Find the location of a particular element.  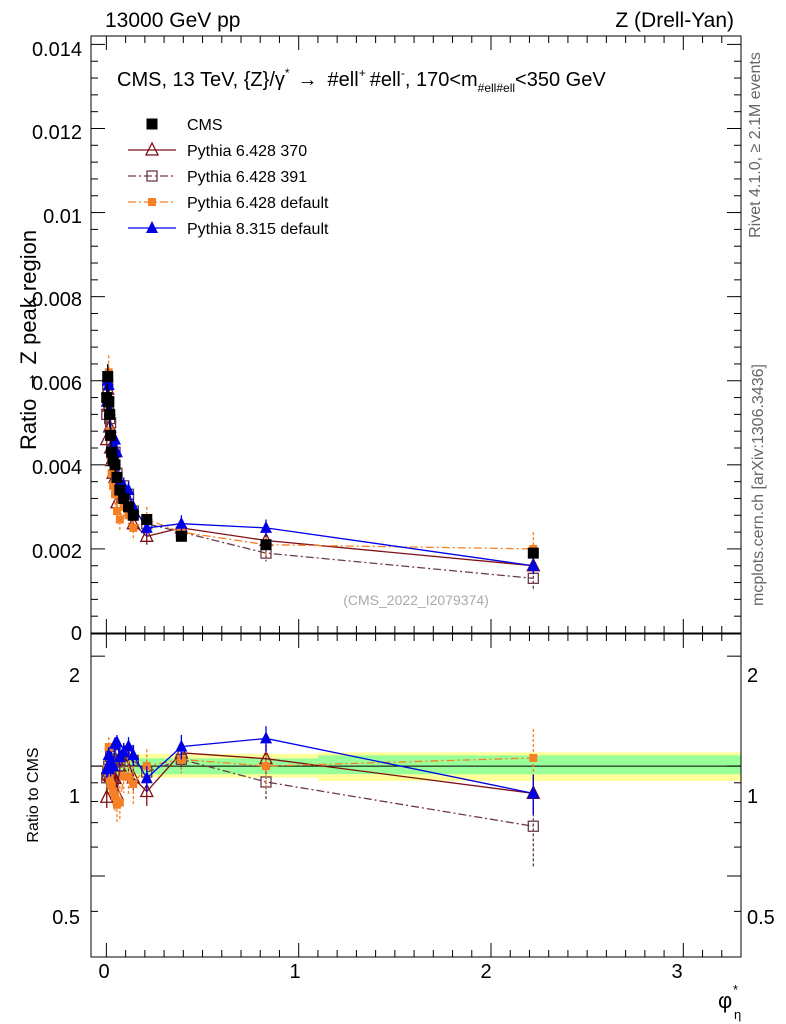

y-axis-label-ratio: Ratio to CMS is located at coordinates (33, 794).